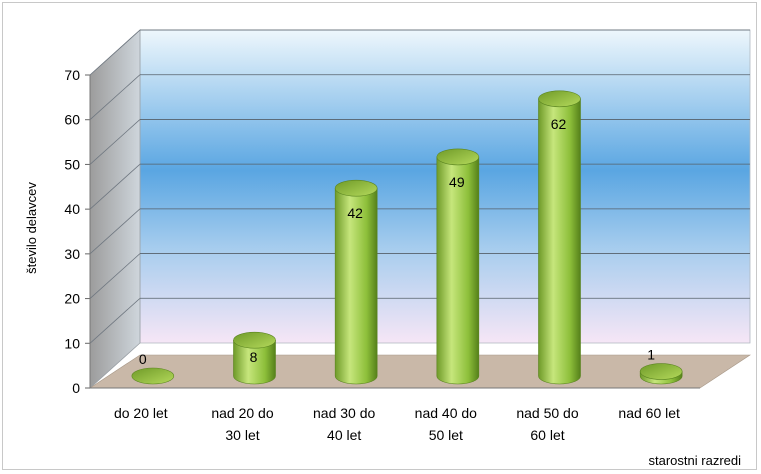 The image size is (761, 474). What do you see at coordinates (72, 120) in the screenshot?
I see `y-tick-label: 60` at bounding box center [72, 120].